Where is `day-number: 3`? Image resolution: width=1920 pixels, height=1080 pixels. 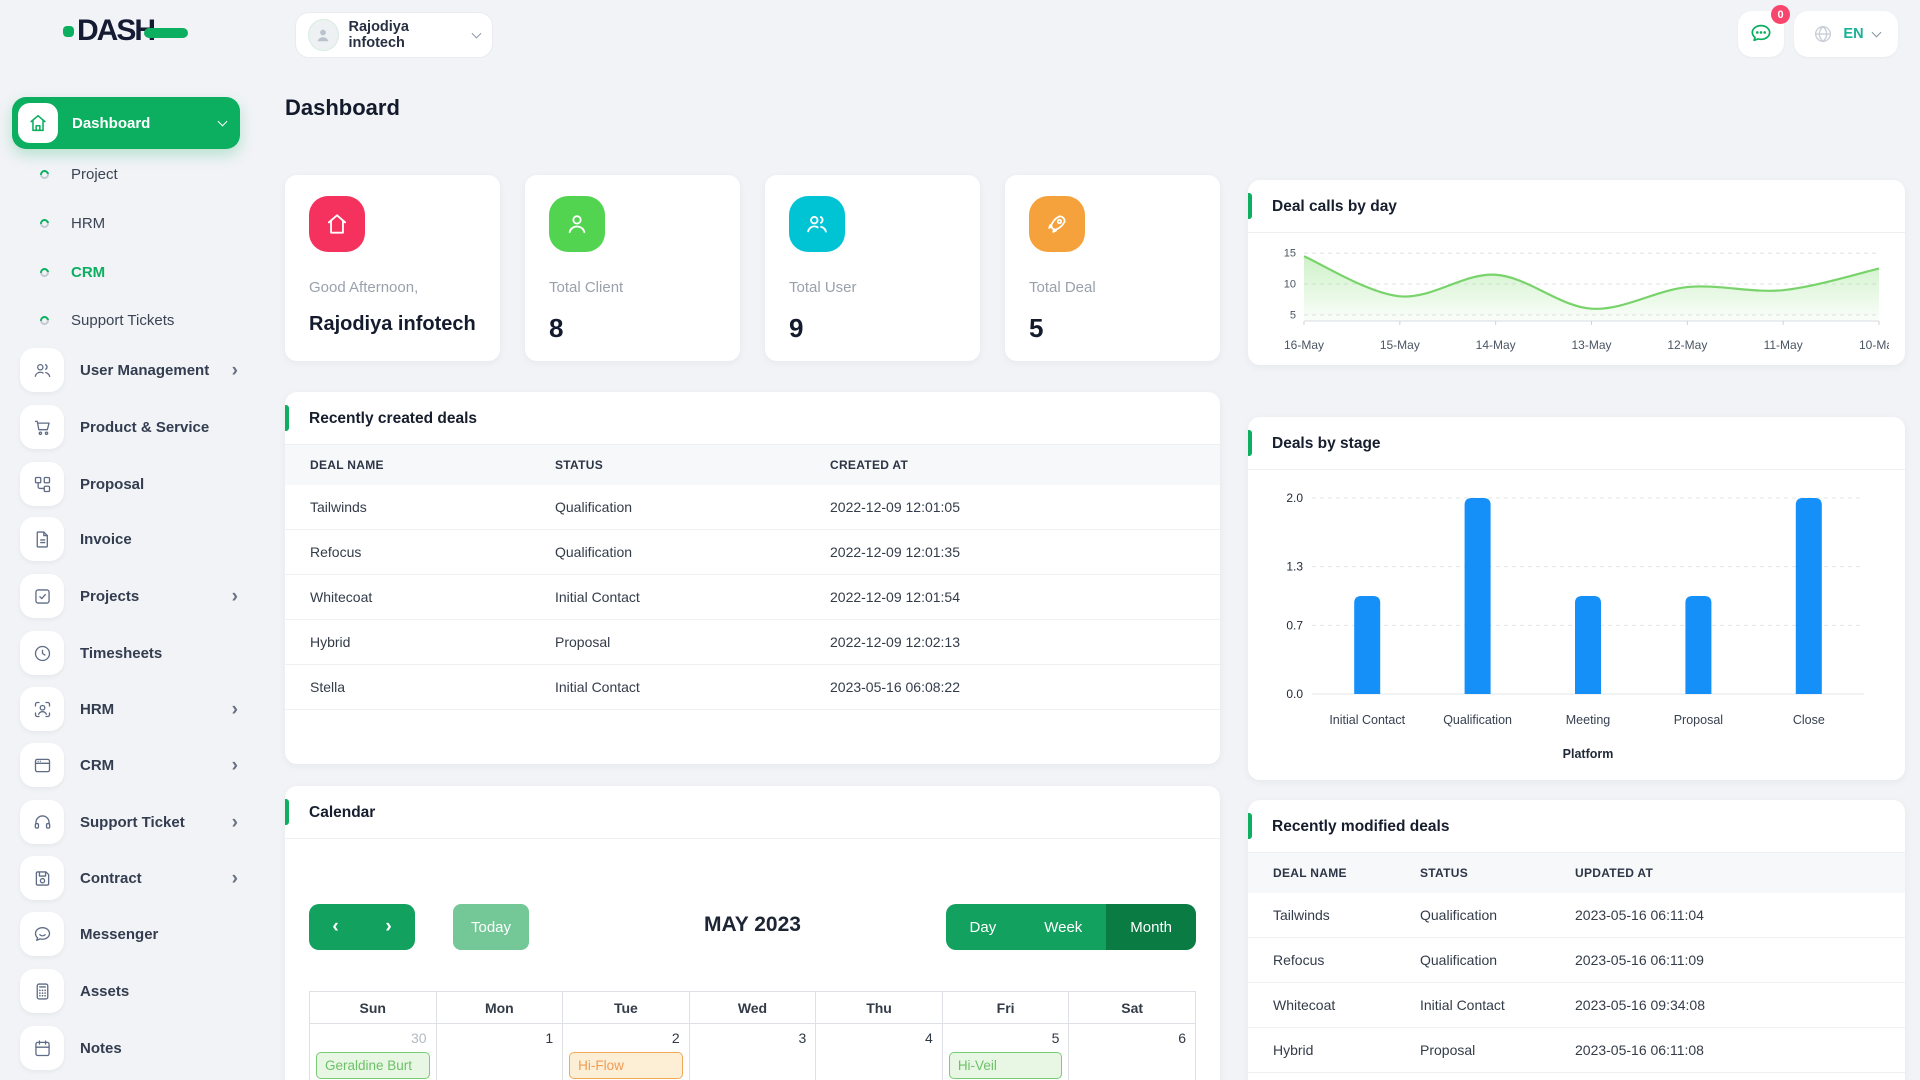 day-number: 3 is located at coordinates (802, 1038).